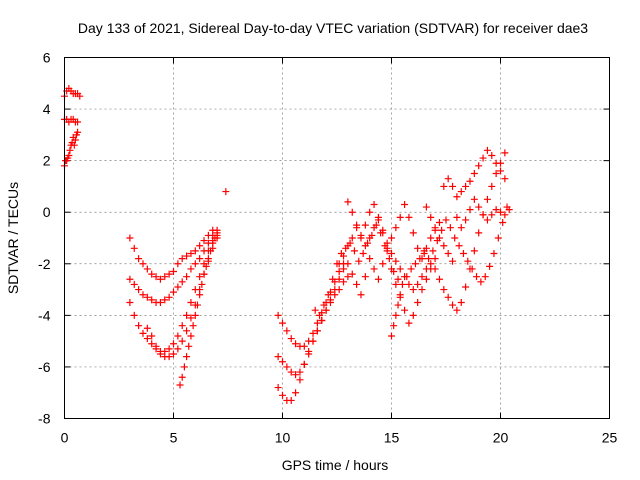 The height and width of the screenshot is (480, 640). I want to click on series-arc-4d, so click(483, 213).